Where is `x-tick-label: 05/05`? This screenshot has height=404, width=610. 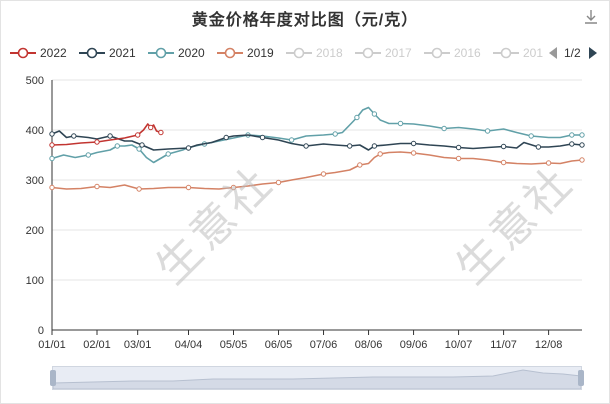 x-tick-label: 05/05 is located at coordinates (234, 345).